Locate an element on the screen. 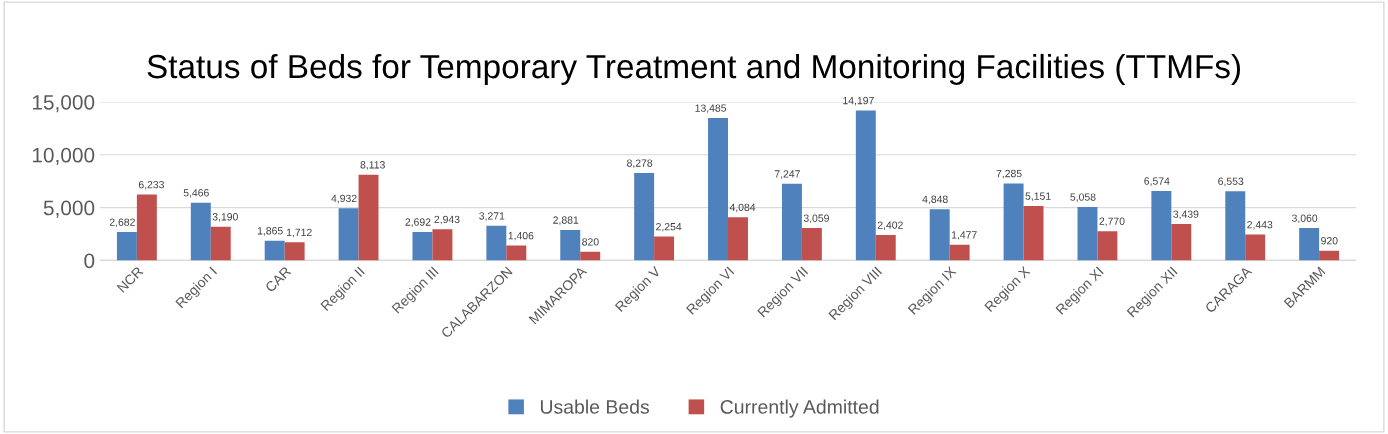  data-label: 7,285 is located at coordinates (1009, 174).